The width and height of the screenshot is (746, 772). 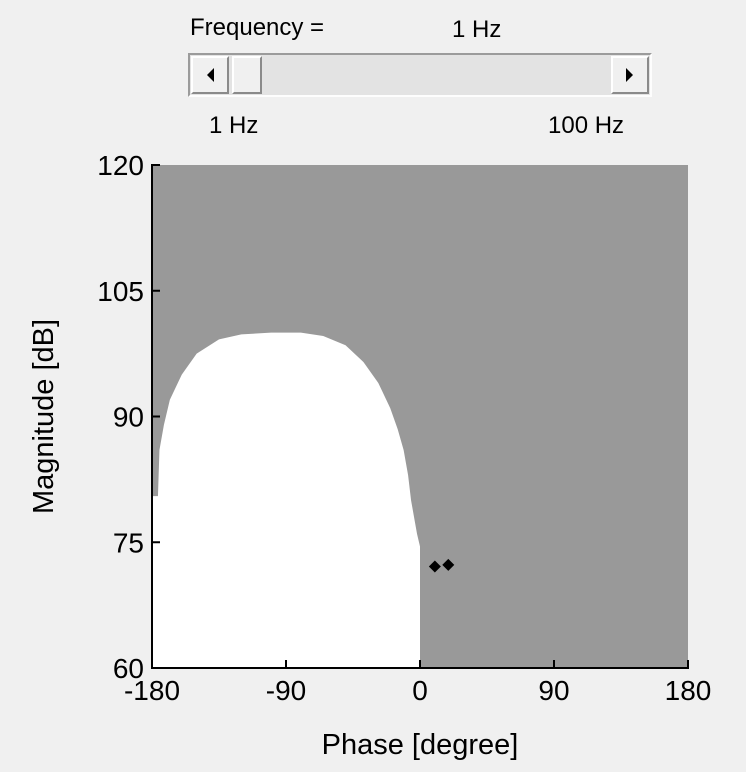 I want to click on slider-increment-button, so click(x=630, y=75).